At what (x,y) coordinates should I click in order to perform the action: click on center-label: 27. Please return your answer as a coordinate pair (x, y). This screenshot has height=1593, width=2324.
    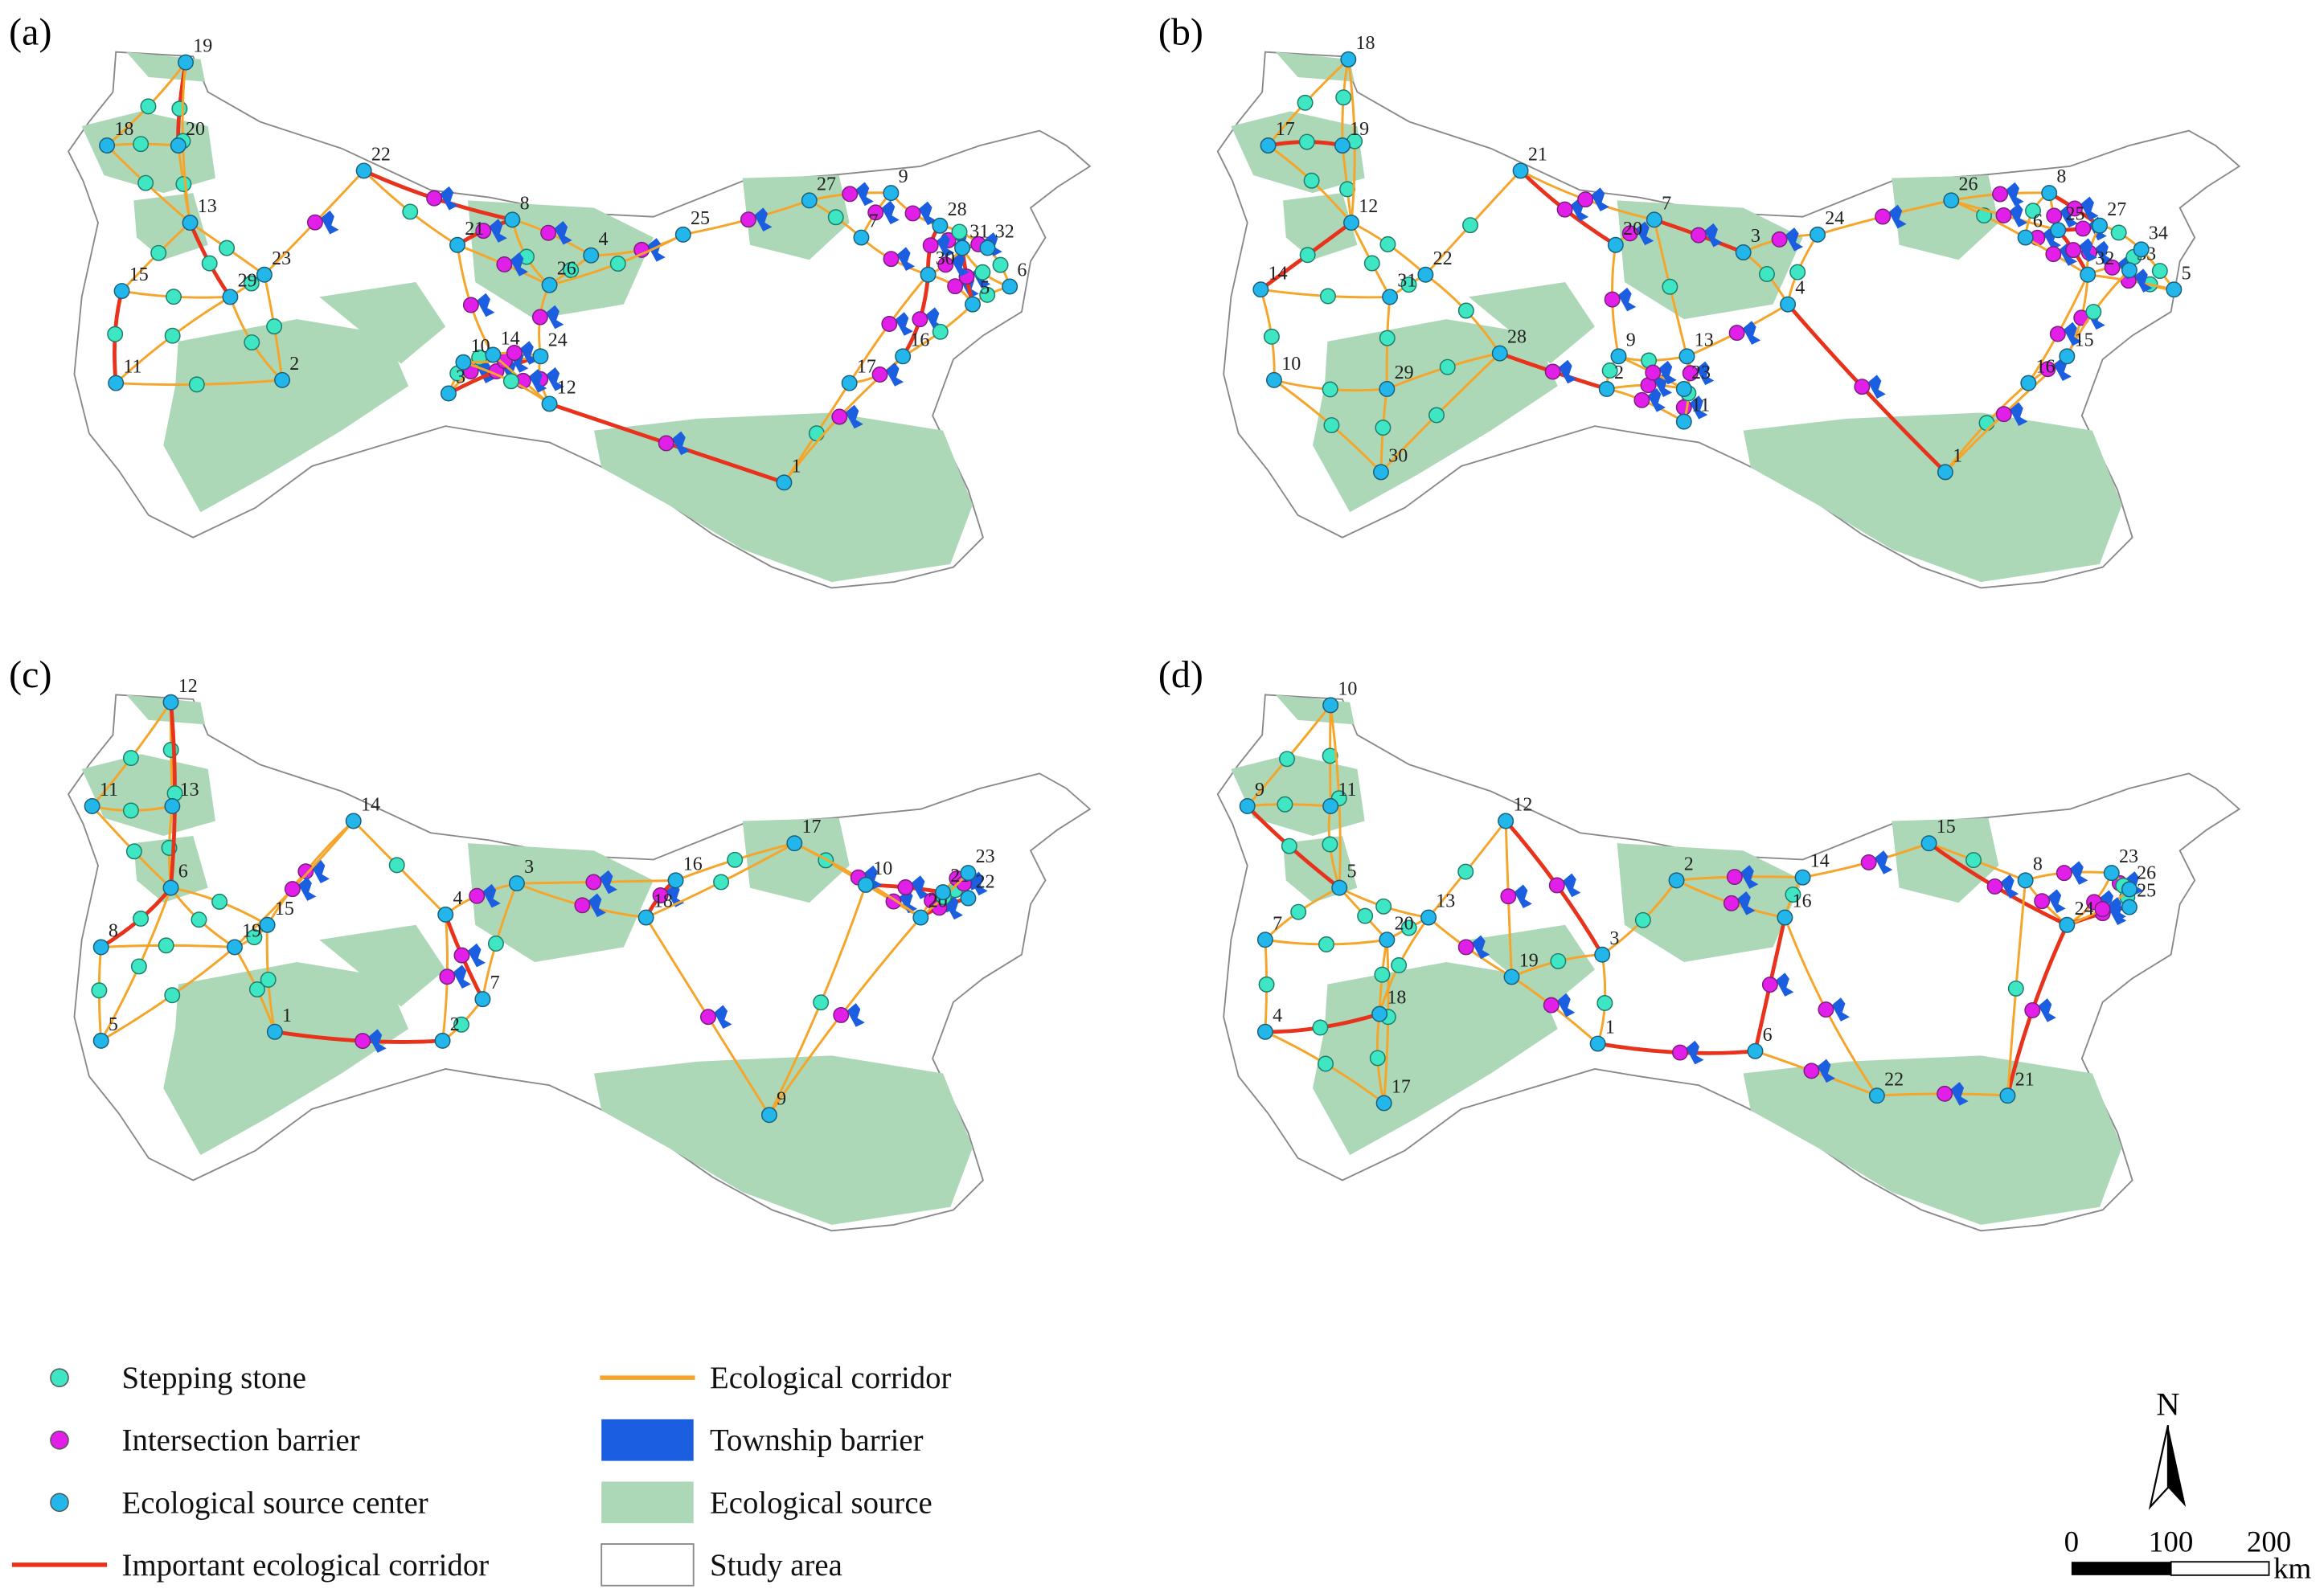
    Looking at the image, I should click on (2116, 210).